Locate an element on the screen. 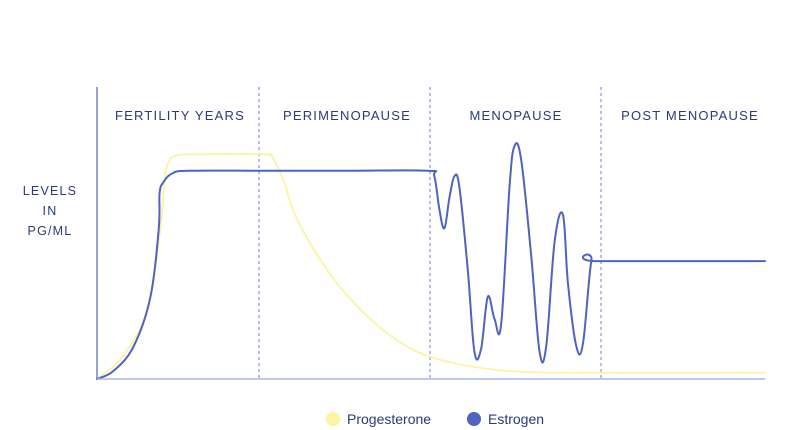 The image size is (812, 430). legend-item-progesterone: Progesterone is located at coordinates (378, 419).